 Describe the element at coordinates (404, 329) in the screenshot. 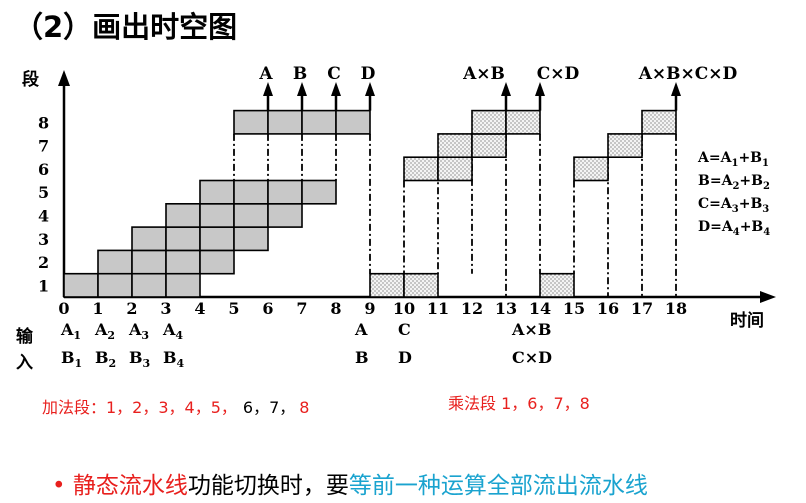

I see `input-later-c: C` at that location.